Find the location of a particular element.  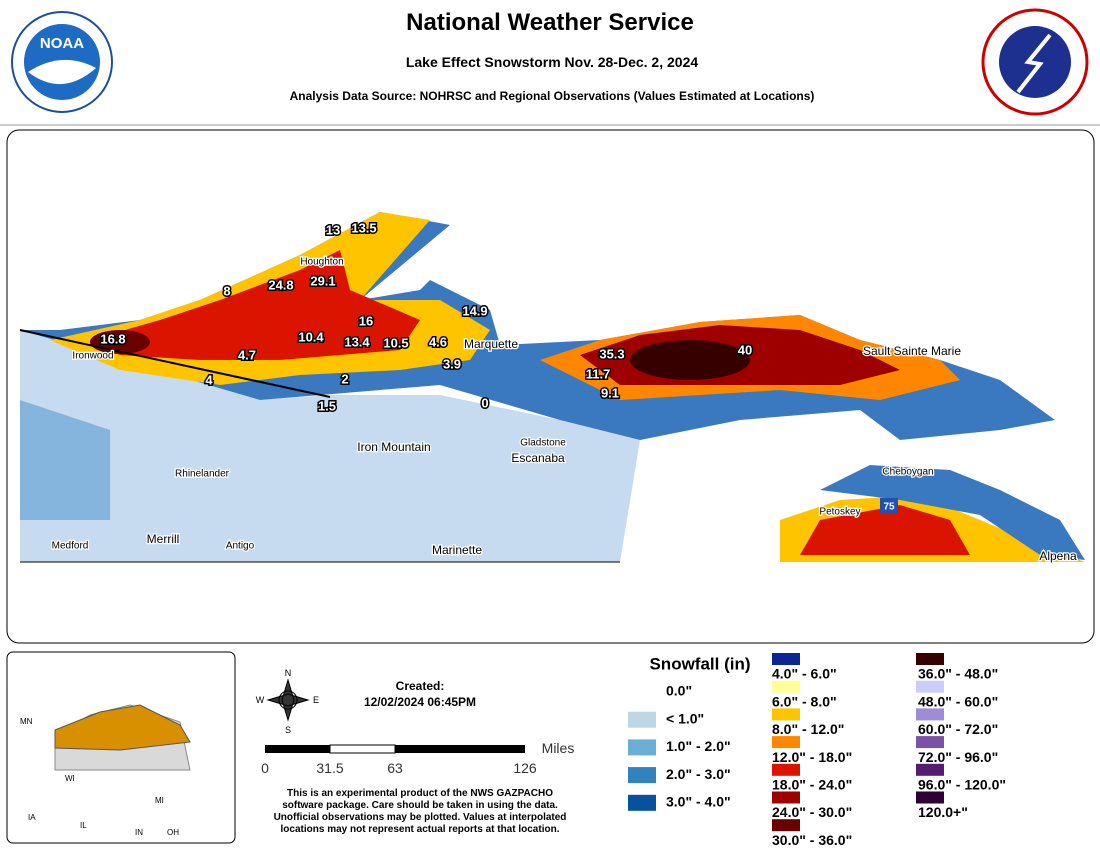

legend-label: 72.0" - 96.0" is located at coordinates (958, 757).